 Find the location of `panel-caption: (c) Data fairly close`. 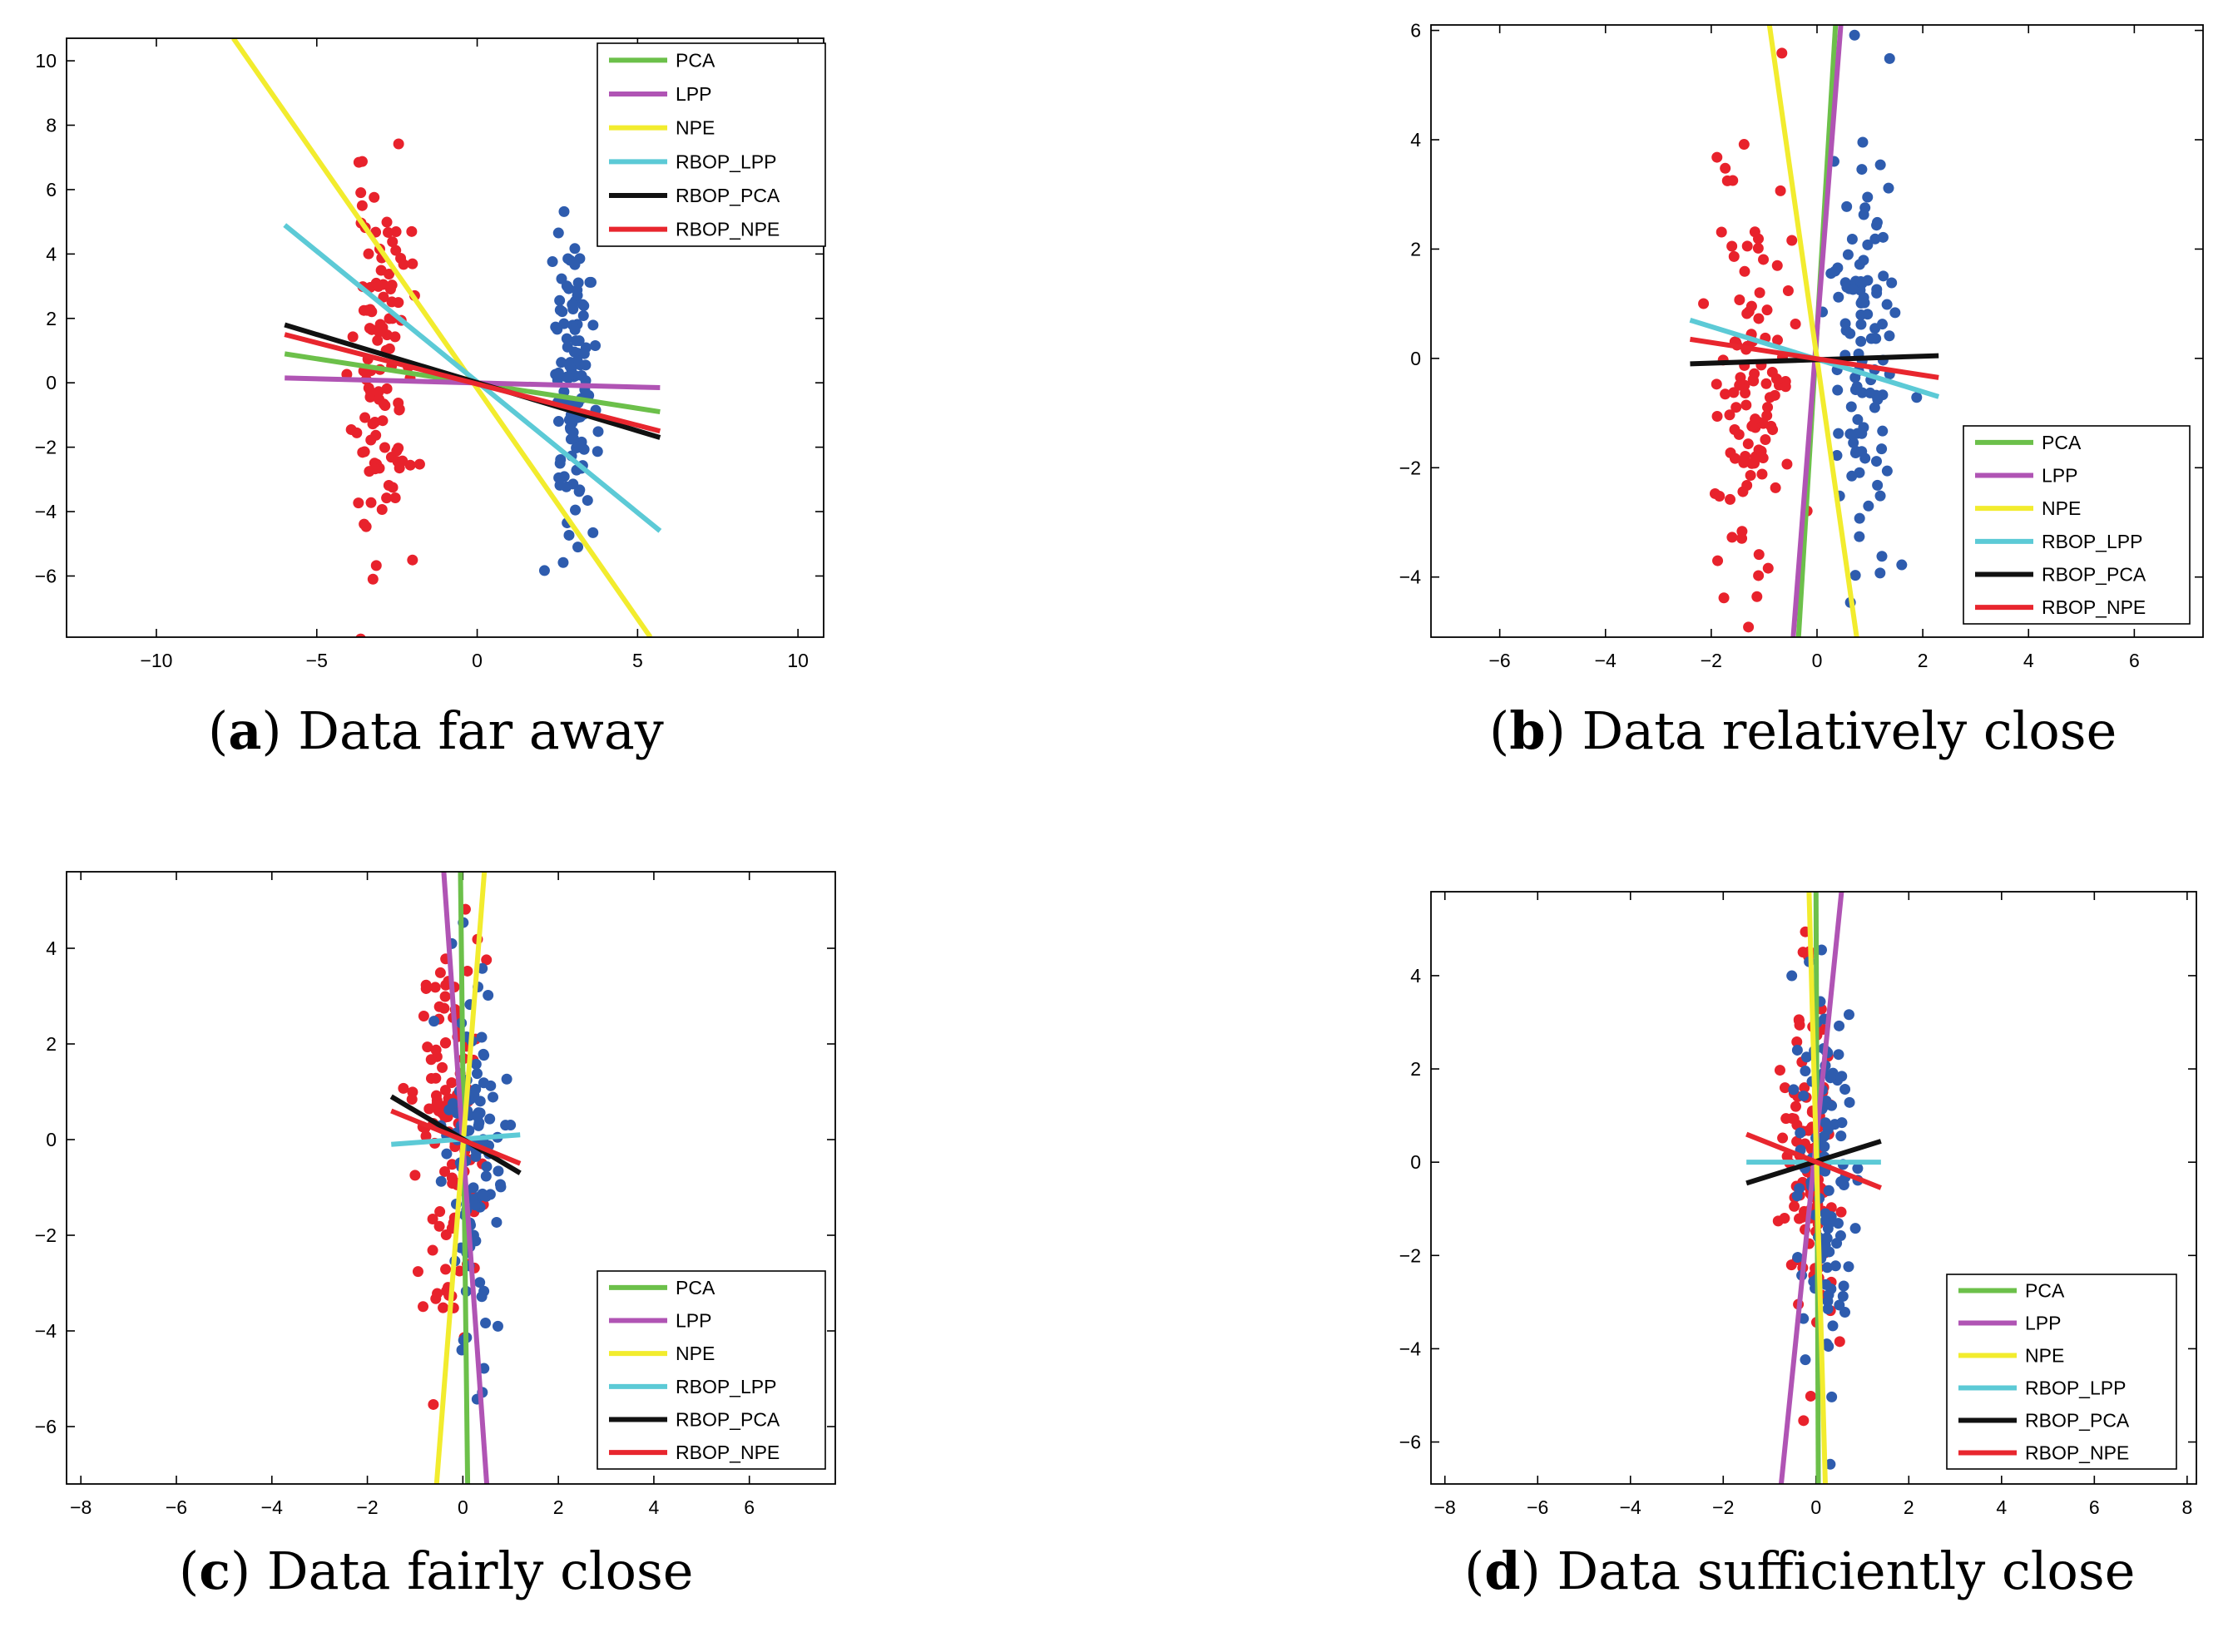

panel-caption: (c) Data fairly close is located at coordinates (436, 1571).